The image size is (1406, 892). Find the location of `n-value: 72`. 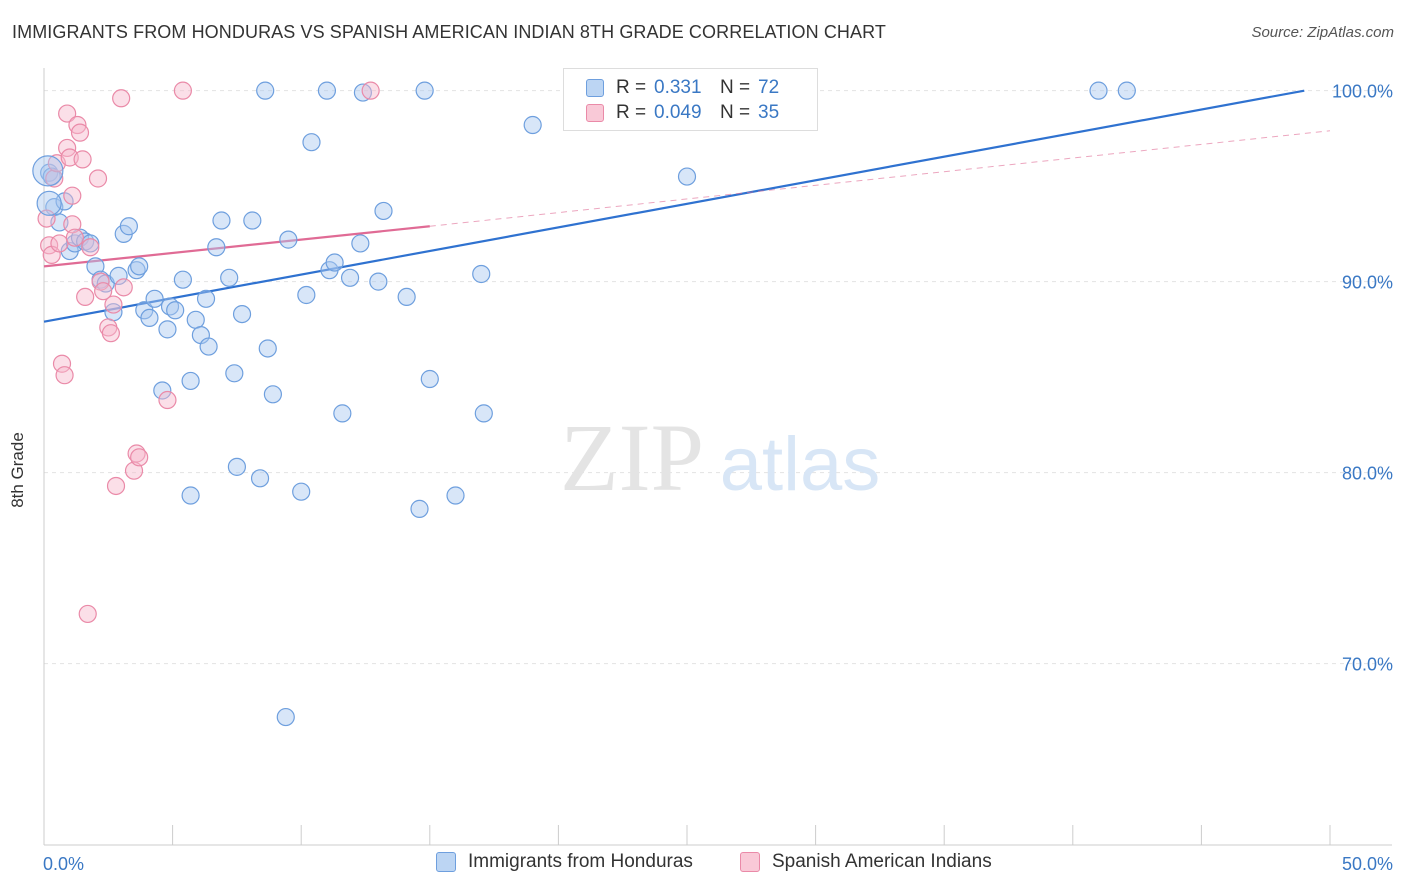

n-value: 72 is located at coordinates (769, 87).